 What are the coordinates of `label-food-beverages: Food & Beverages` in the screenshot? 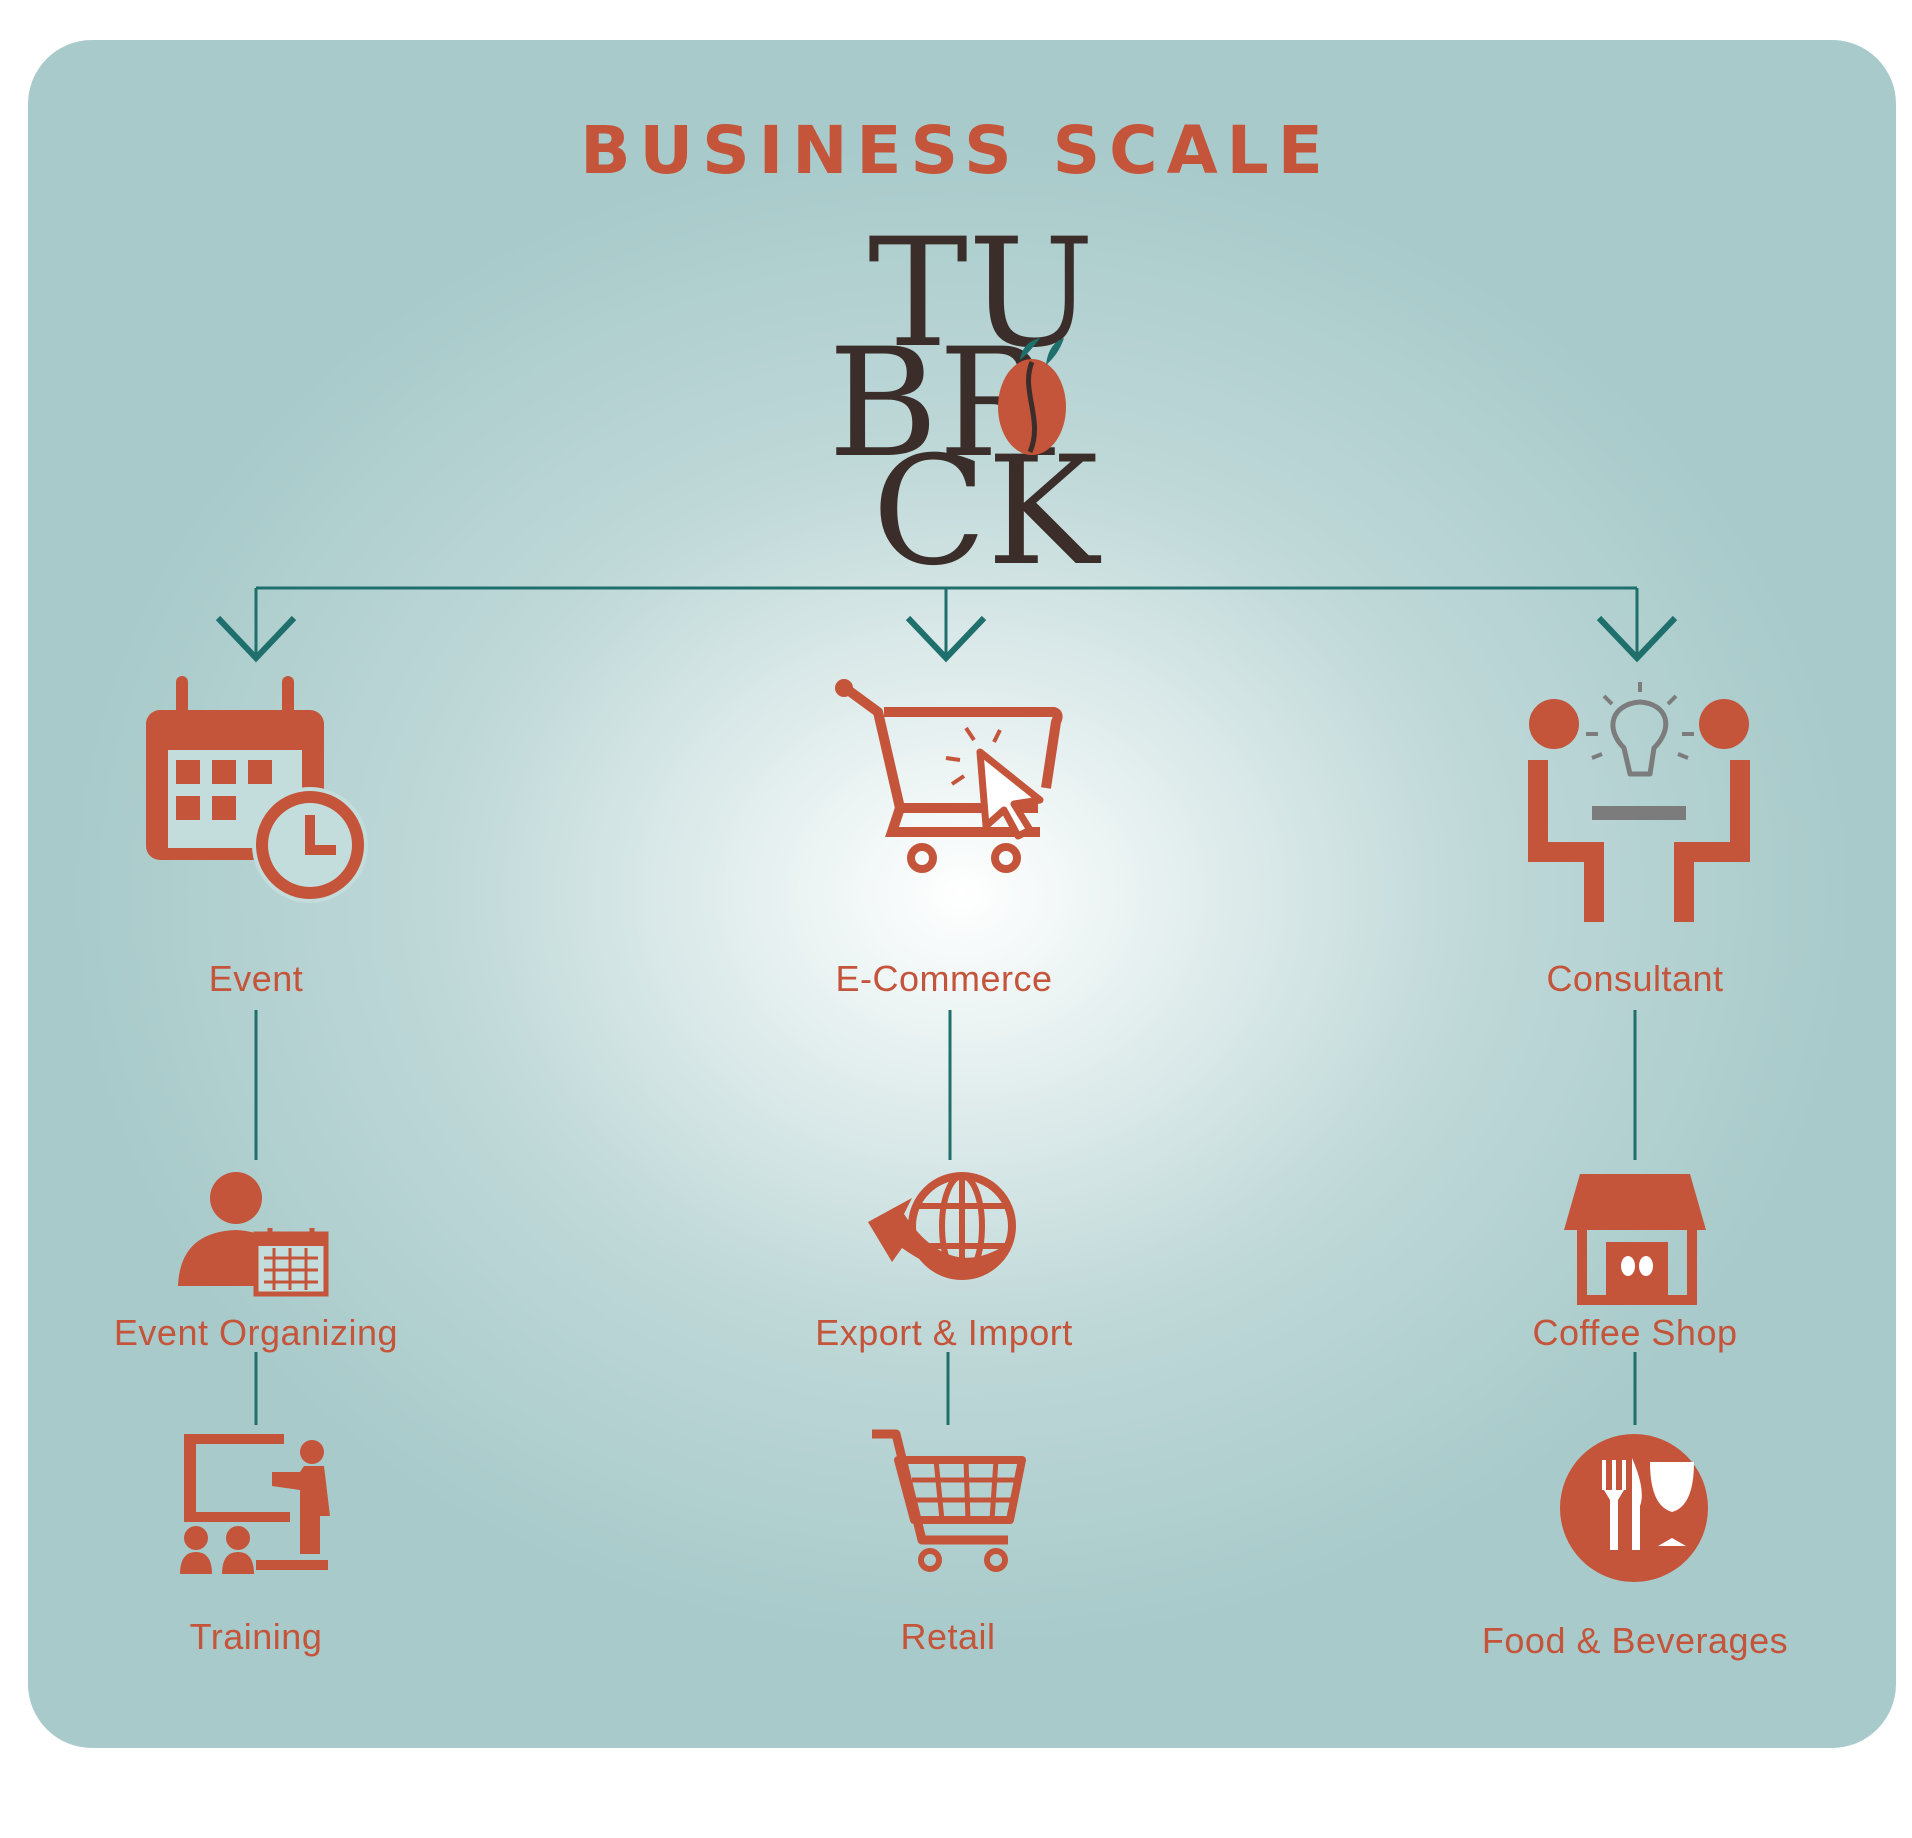 It's located at (1635, 1640).